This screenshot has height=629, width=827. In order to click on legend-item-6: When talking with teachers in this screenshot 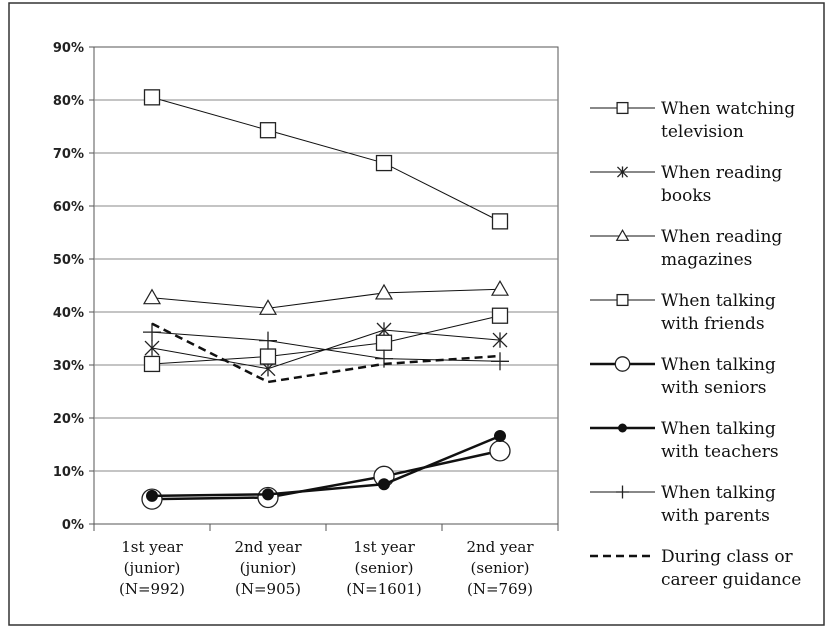, I will do `click(684, 440)`.